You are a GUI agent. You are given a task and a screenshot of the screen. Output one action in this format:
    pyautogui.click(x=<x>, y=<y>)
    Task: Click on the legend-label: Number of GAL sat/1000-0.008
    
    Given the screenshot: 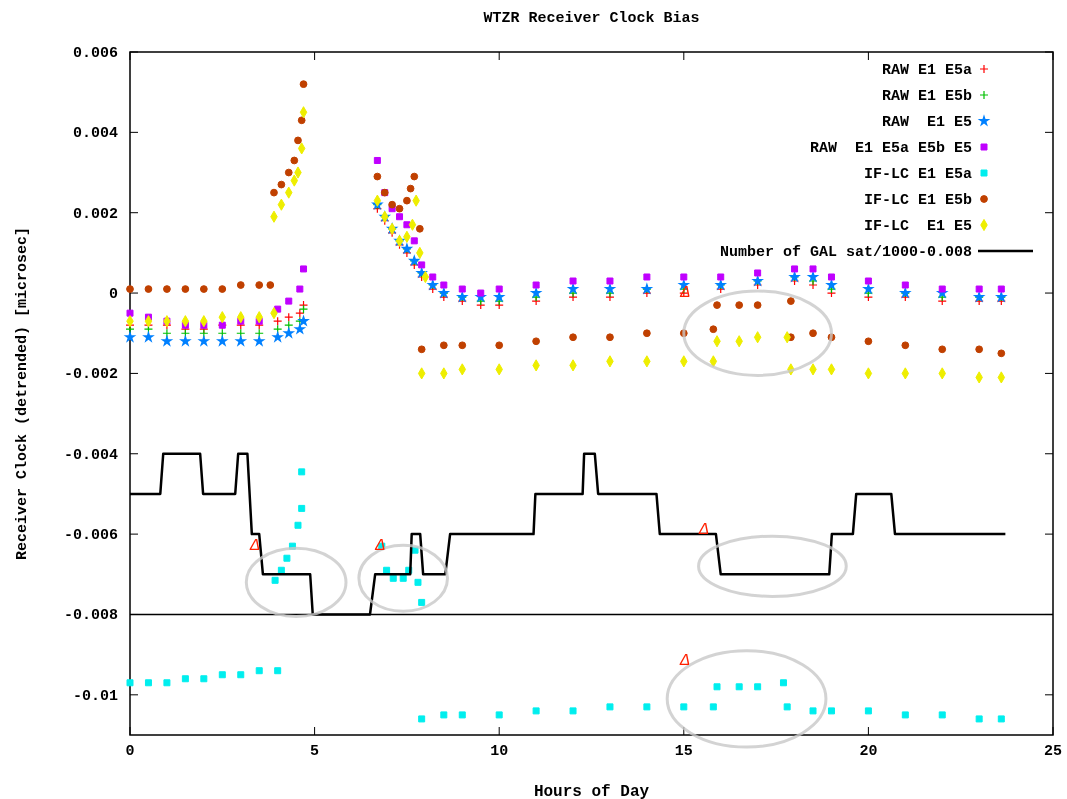 What is the action you would take?
    pyautogui.click(x=845, y=252)
    